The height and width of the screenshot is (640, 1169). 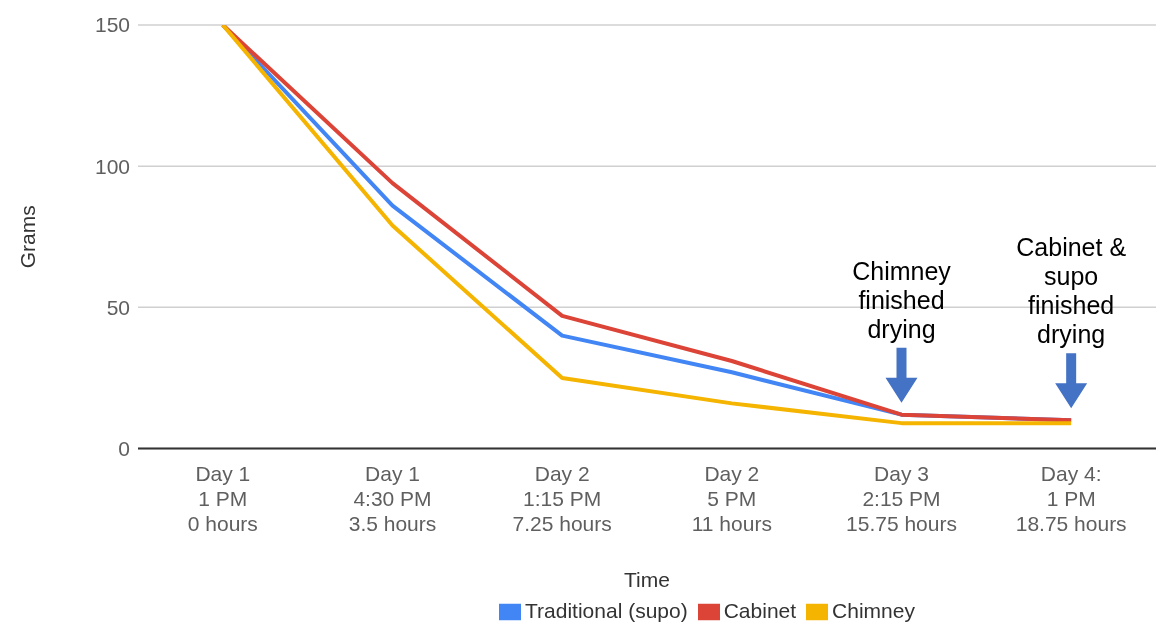 What do you see at coordinates (112, 25) in the screenshot?
I see `y-tick-label: 150` at bounding box center [112, 25].